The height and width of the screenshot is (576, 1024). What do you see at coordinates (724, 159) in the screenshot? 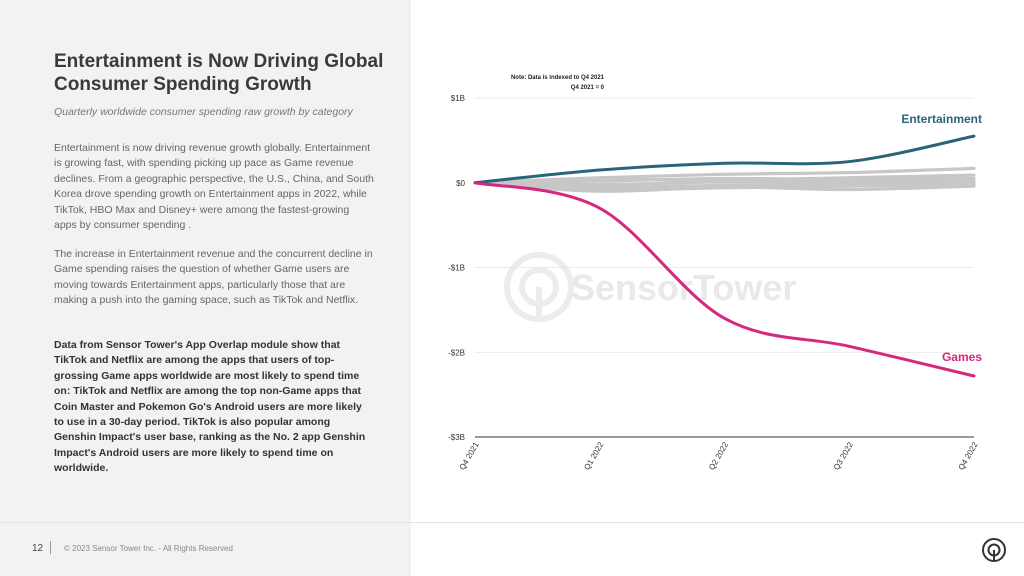
I see `entertainment-series-line` at bounding box center [724, 159].